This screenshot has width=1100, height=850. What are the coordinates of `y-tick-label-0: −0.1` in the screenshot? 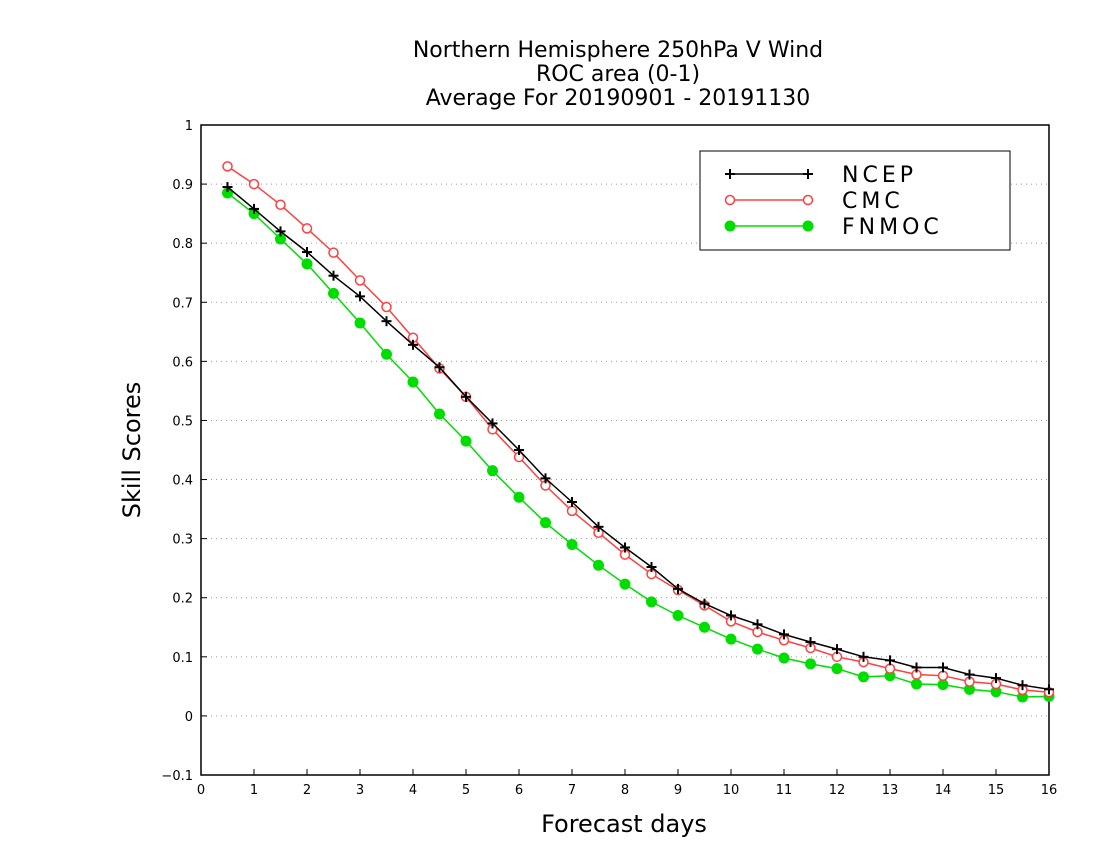 It's located at (177, 776).